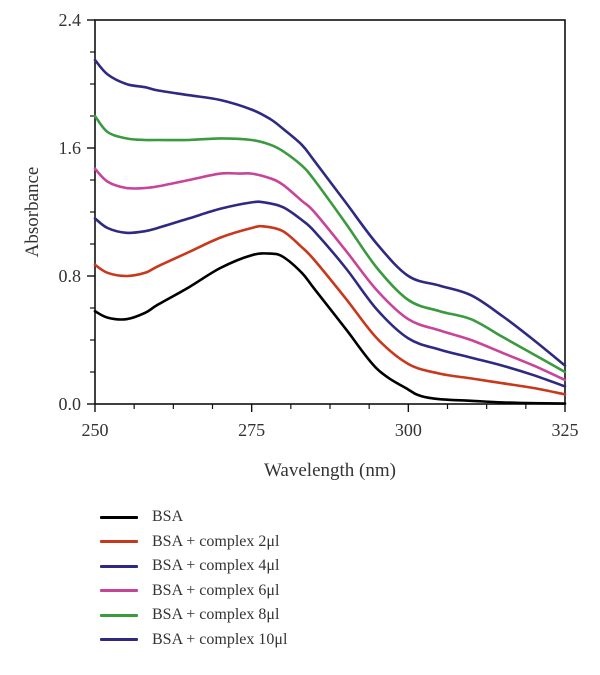 This screenshot has width=600, height=675. I want to click on legend-item: BSA + complex 4μl, so click(193, 566).